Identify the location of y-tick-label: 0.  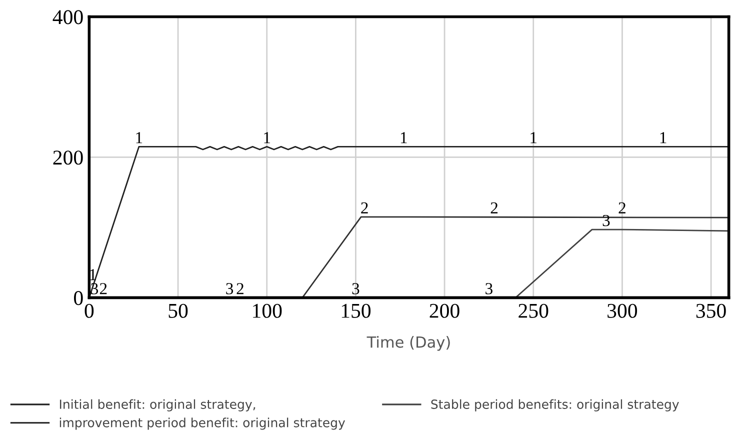
(78, 298).